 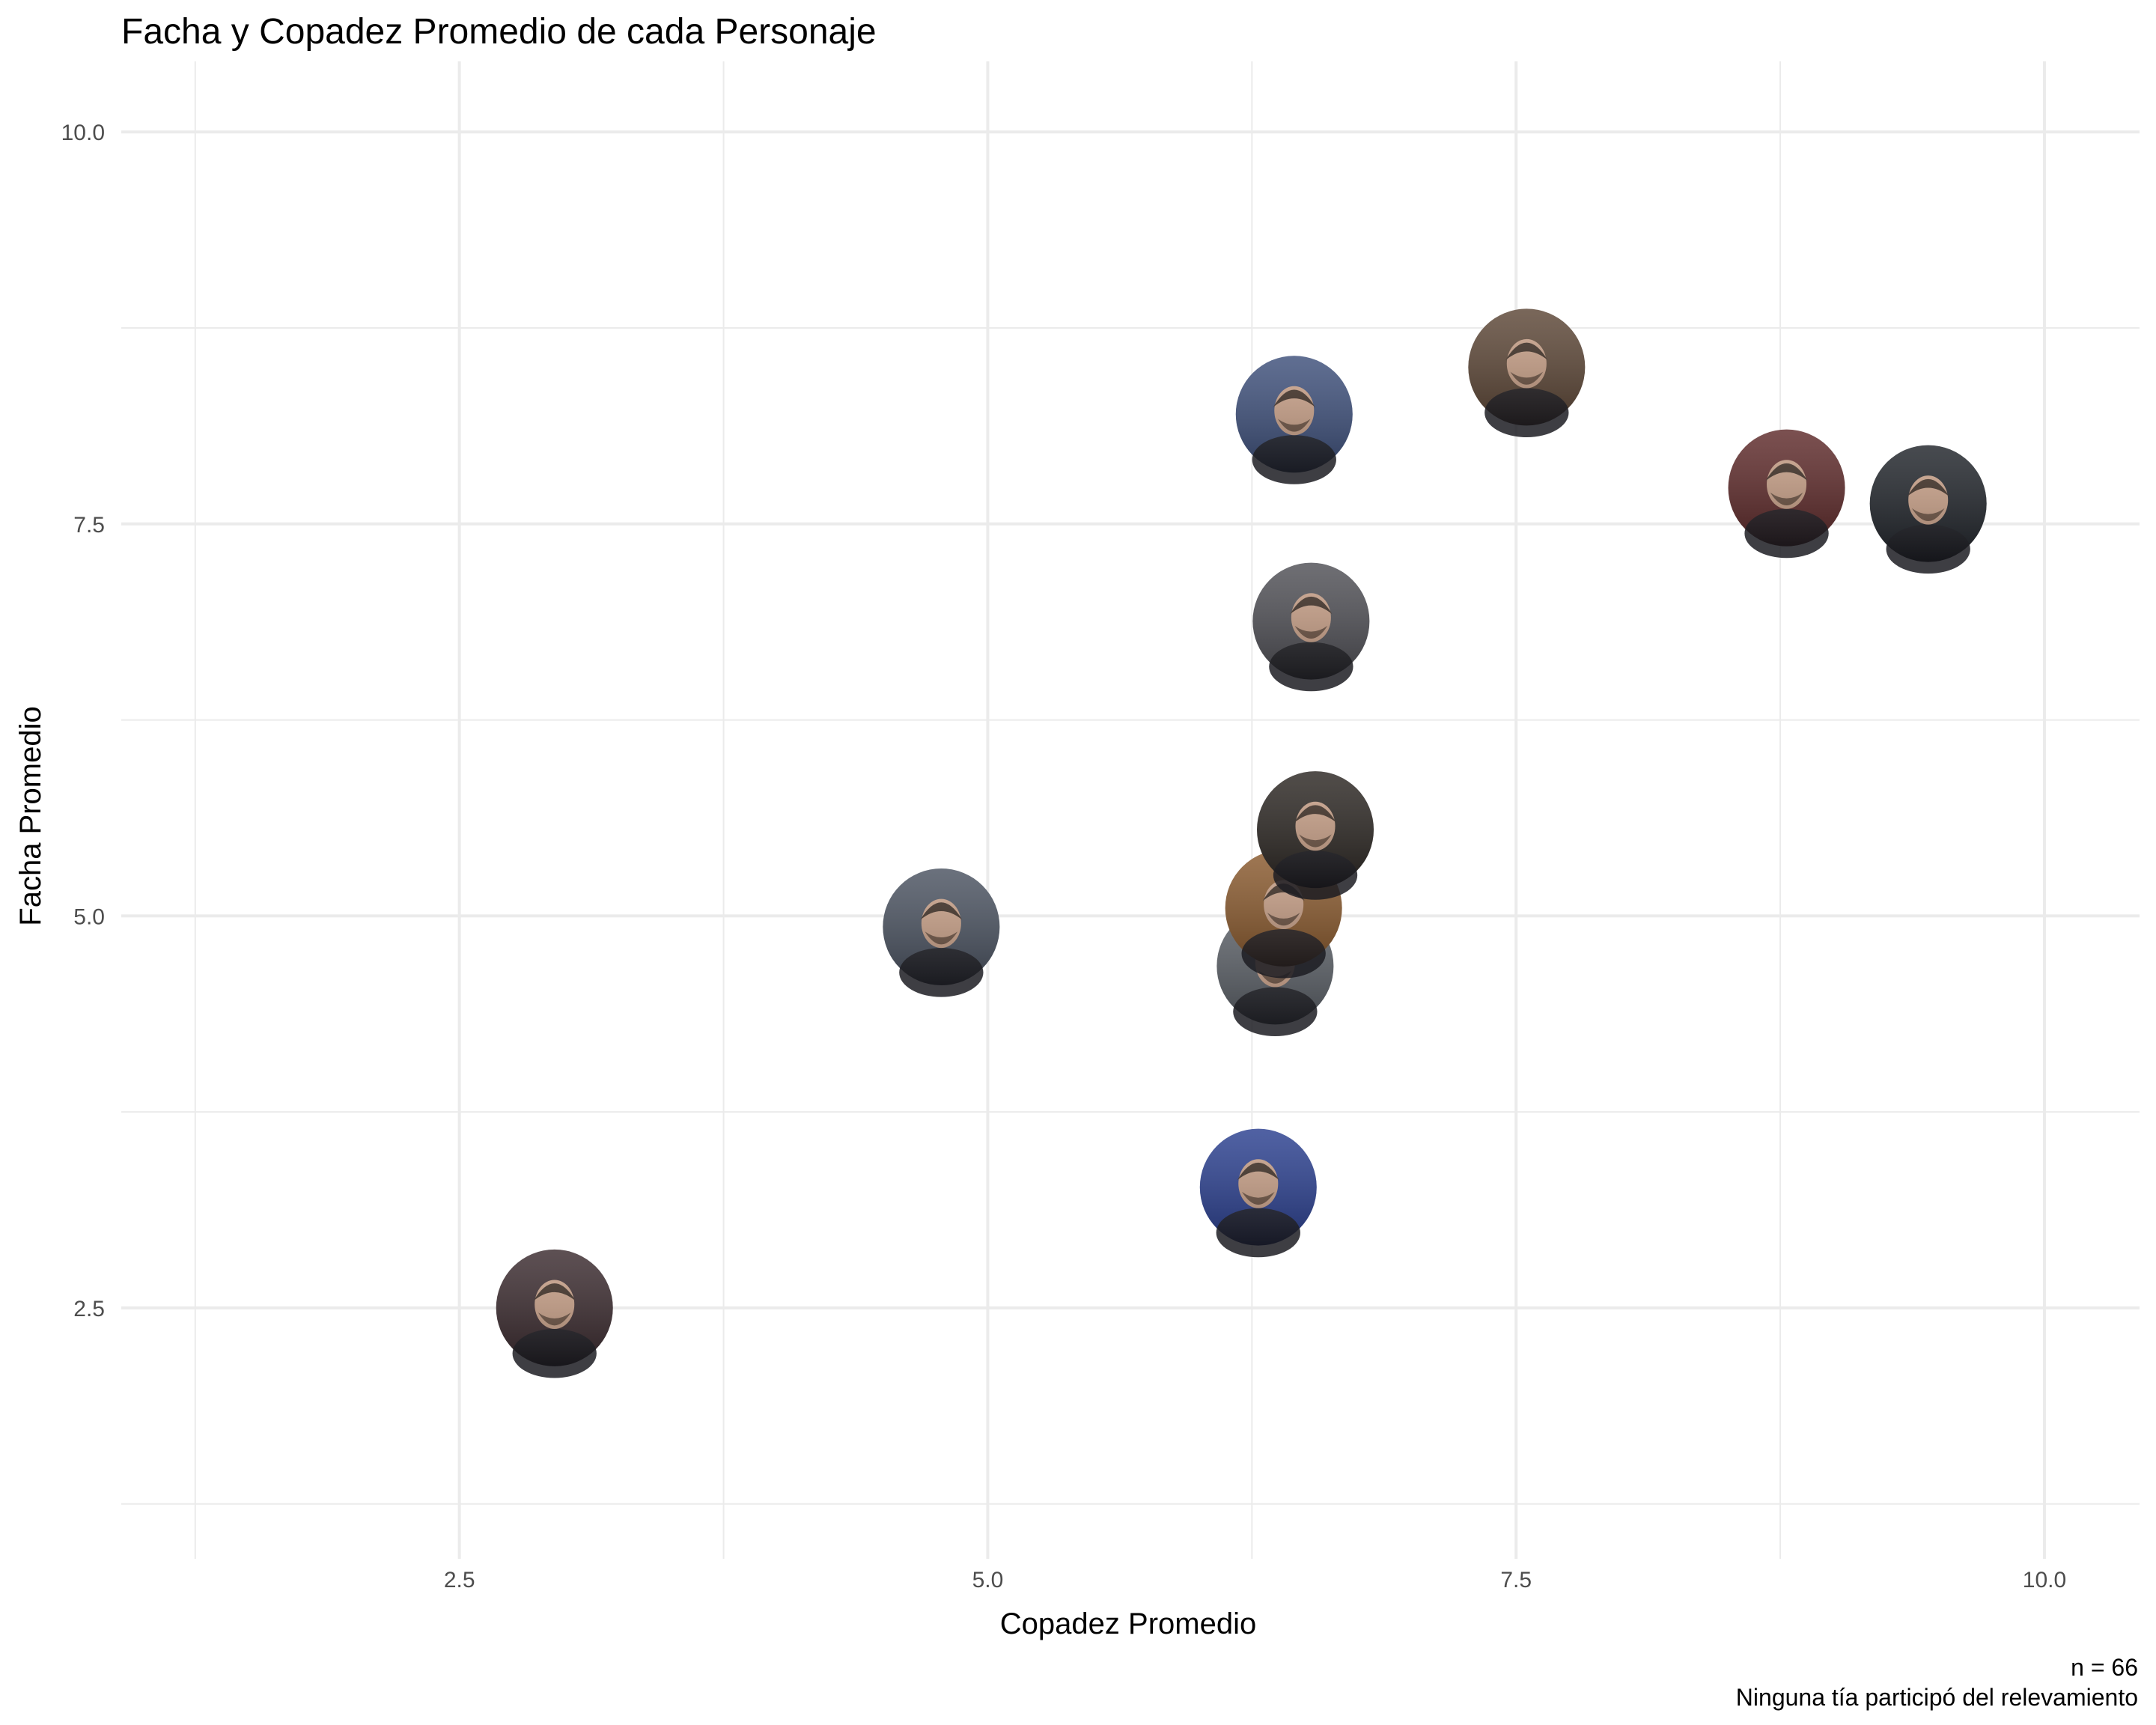 What do you see at coordinates (30, 815) in the screenshot?
I see `y-axis-title: Facha Promedio` at bounding box center [30, 815].